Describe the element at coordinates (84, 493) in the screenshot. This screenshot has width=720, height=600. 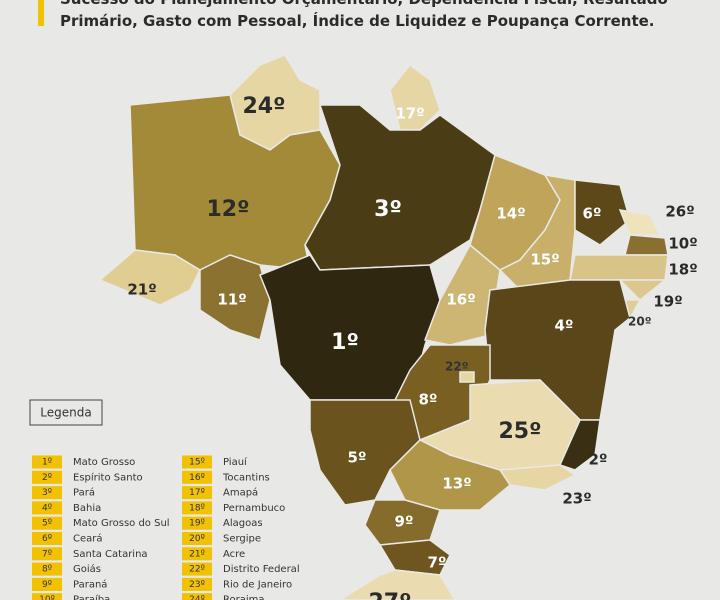
I see `legend-name: Pará` at that location.